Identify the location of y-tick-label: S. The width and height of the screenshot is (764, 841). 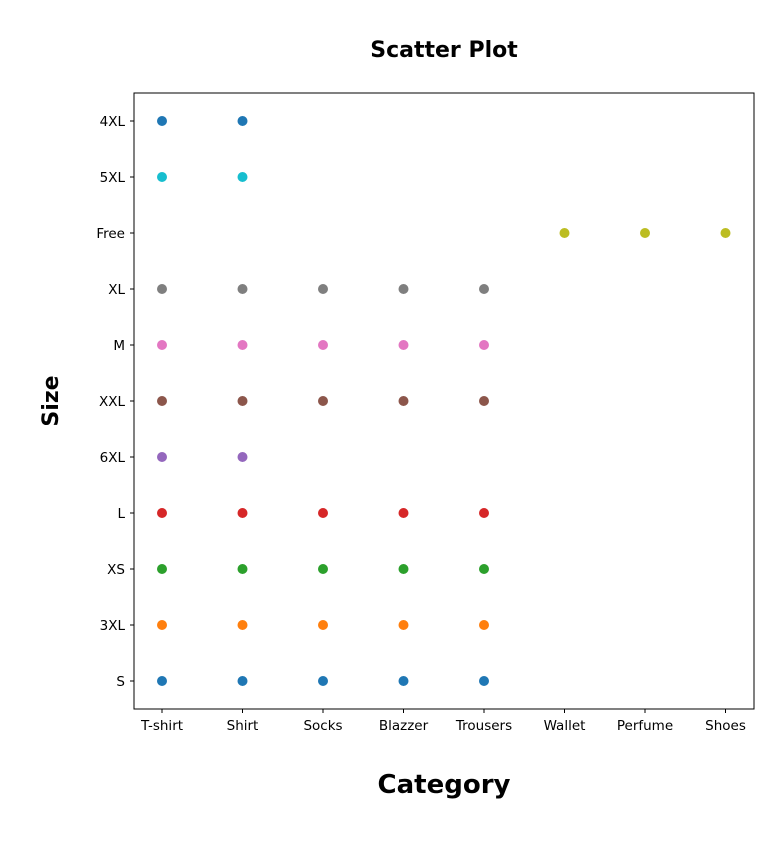
(120, 682).